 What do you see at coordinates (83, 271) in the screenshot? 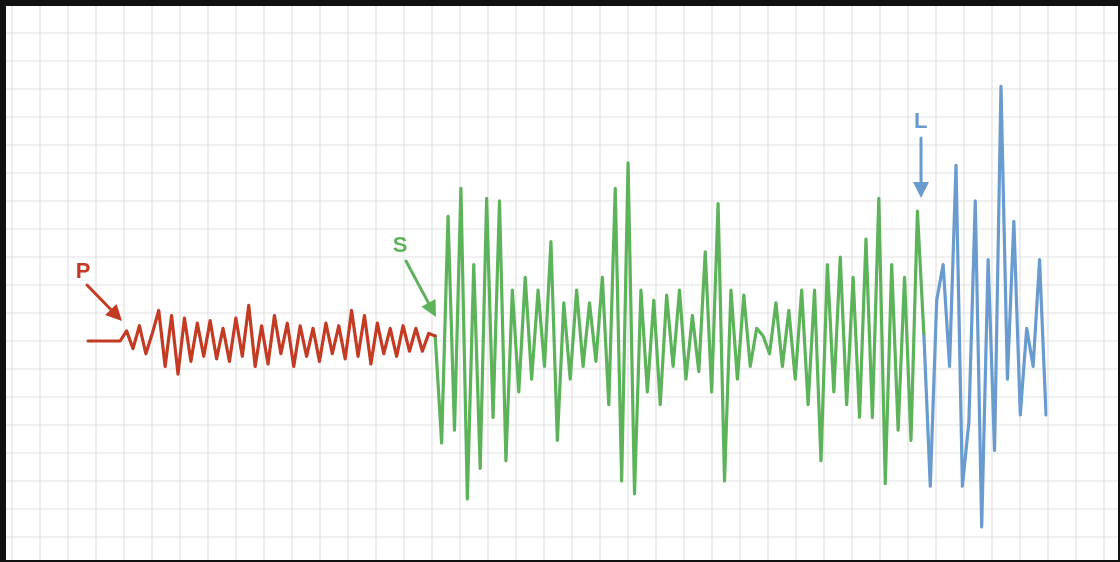
I see `annotation: P` at bounding box center [83, 271].